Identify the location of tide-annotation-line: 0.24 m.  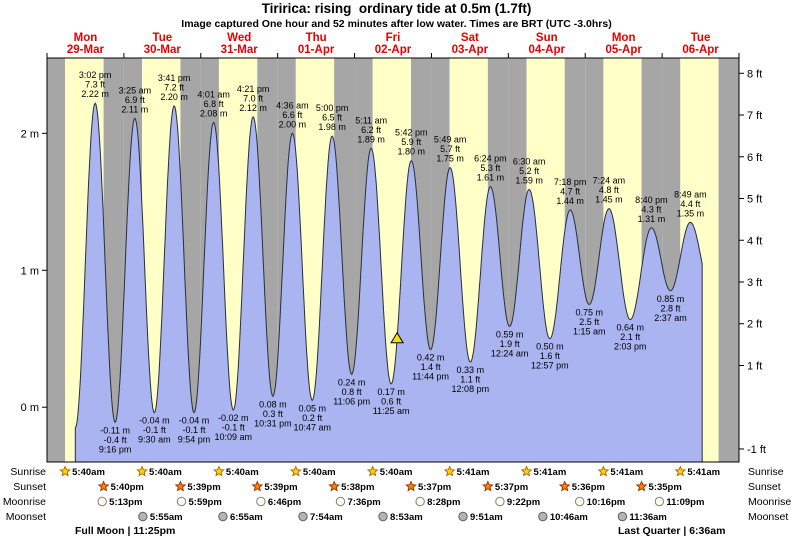
(352, 382).